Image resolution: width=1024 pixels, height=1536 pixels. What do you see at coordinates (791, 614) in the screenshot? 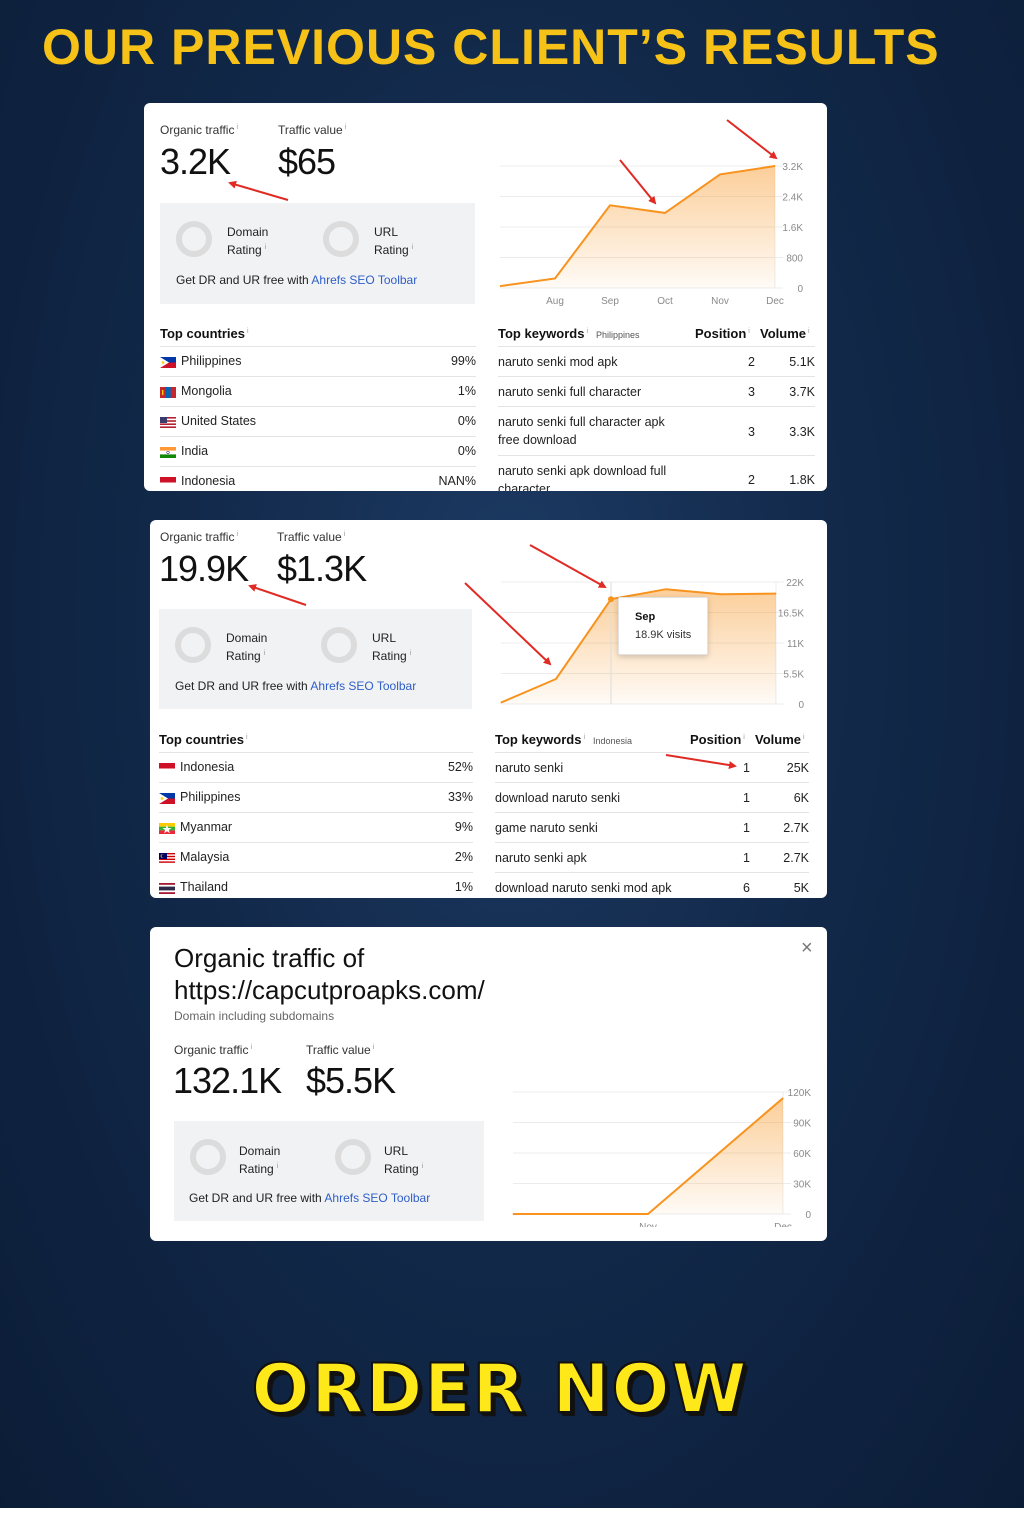
I see `y-tick-label: 16.5K` at bounding box center [791, 614].